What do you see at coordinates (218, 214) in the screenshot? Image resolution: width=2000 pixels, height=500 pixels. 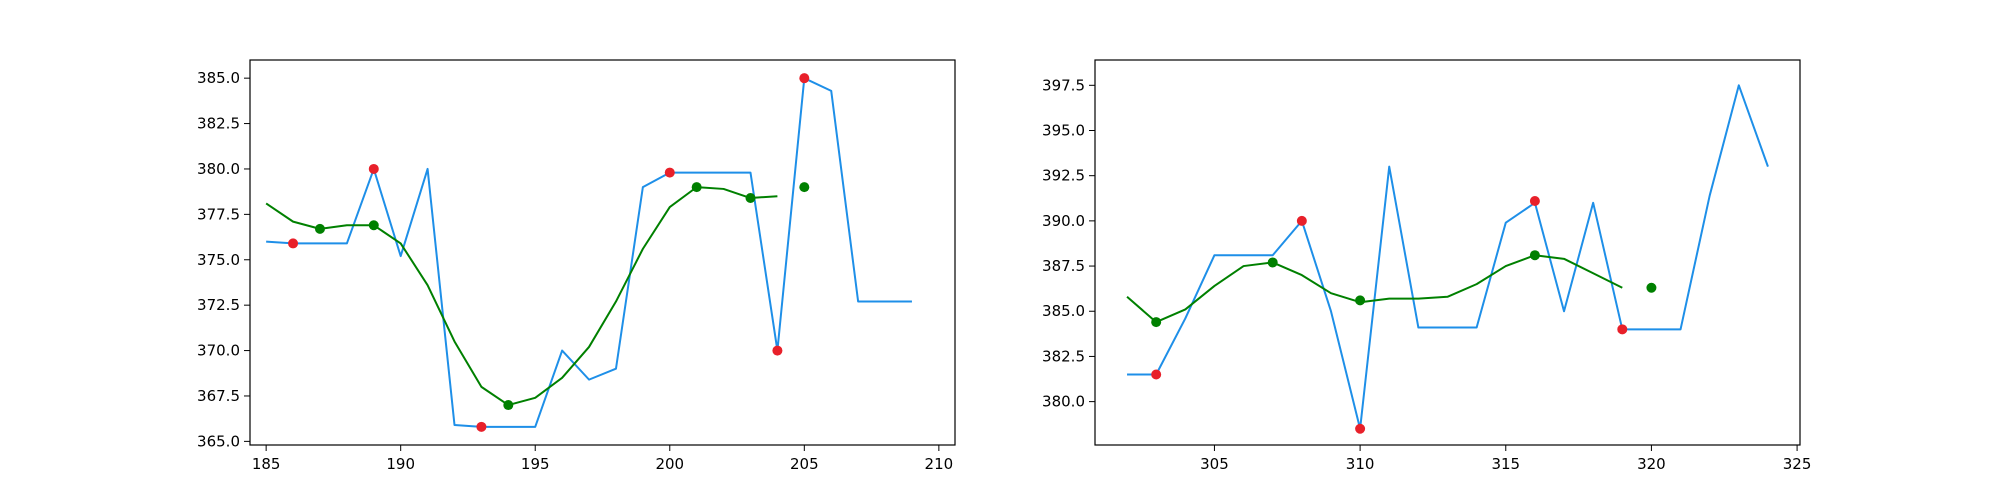 I see `left-y-tick-label: 377.5` at bounding box center [218, 214].